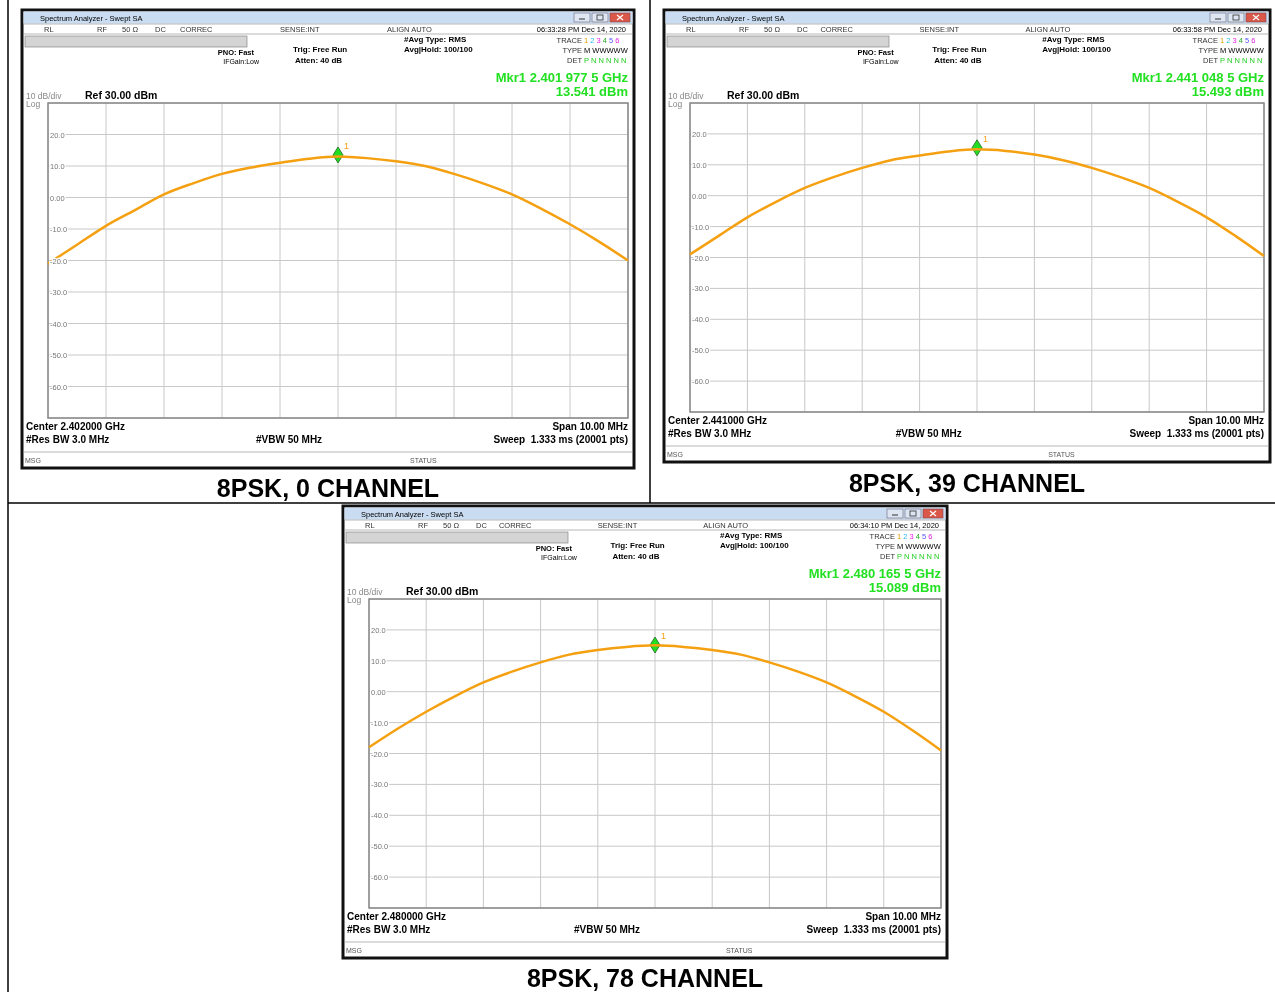  What do you see at coordinates (1198, 77) in the screenshot?
I see `text: Mkr1 2.441 048 5 GHz` at bounding box center [1198, 77].